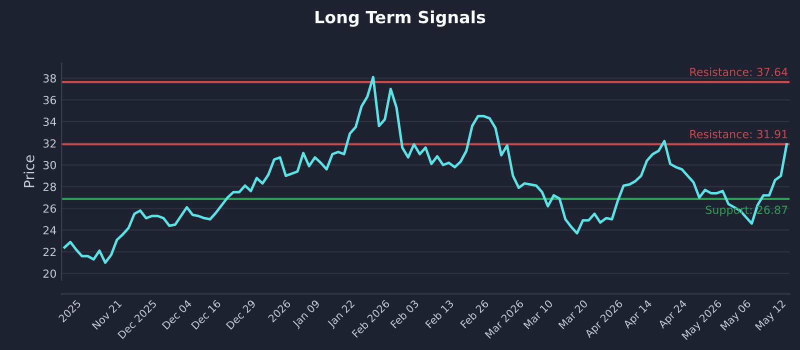 The width and height of the screenshot is (800, 350). Describe the element at coordinates (49, 252) in the screenshot. I see `y-tick-label: 22` at that location.